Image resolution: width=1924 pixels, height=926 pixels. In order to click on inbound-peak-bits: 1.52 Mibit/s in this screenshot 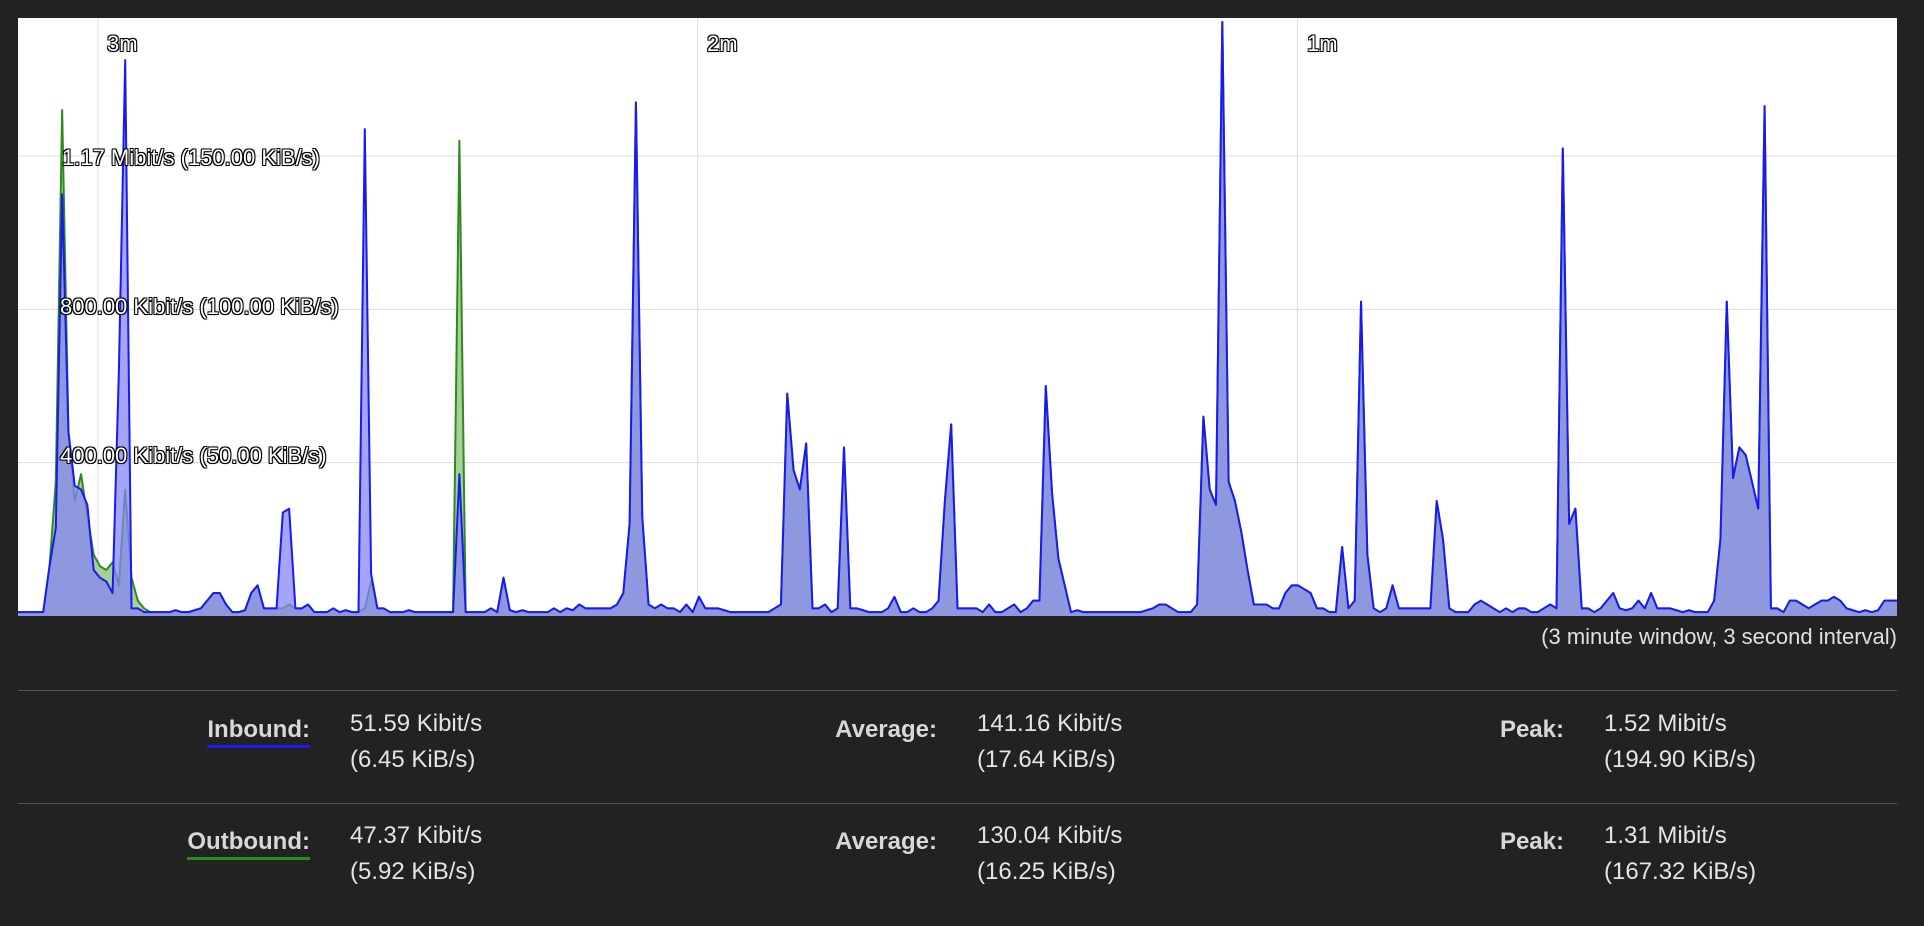, I will do `click(1665, 723)`.